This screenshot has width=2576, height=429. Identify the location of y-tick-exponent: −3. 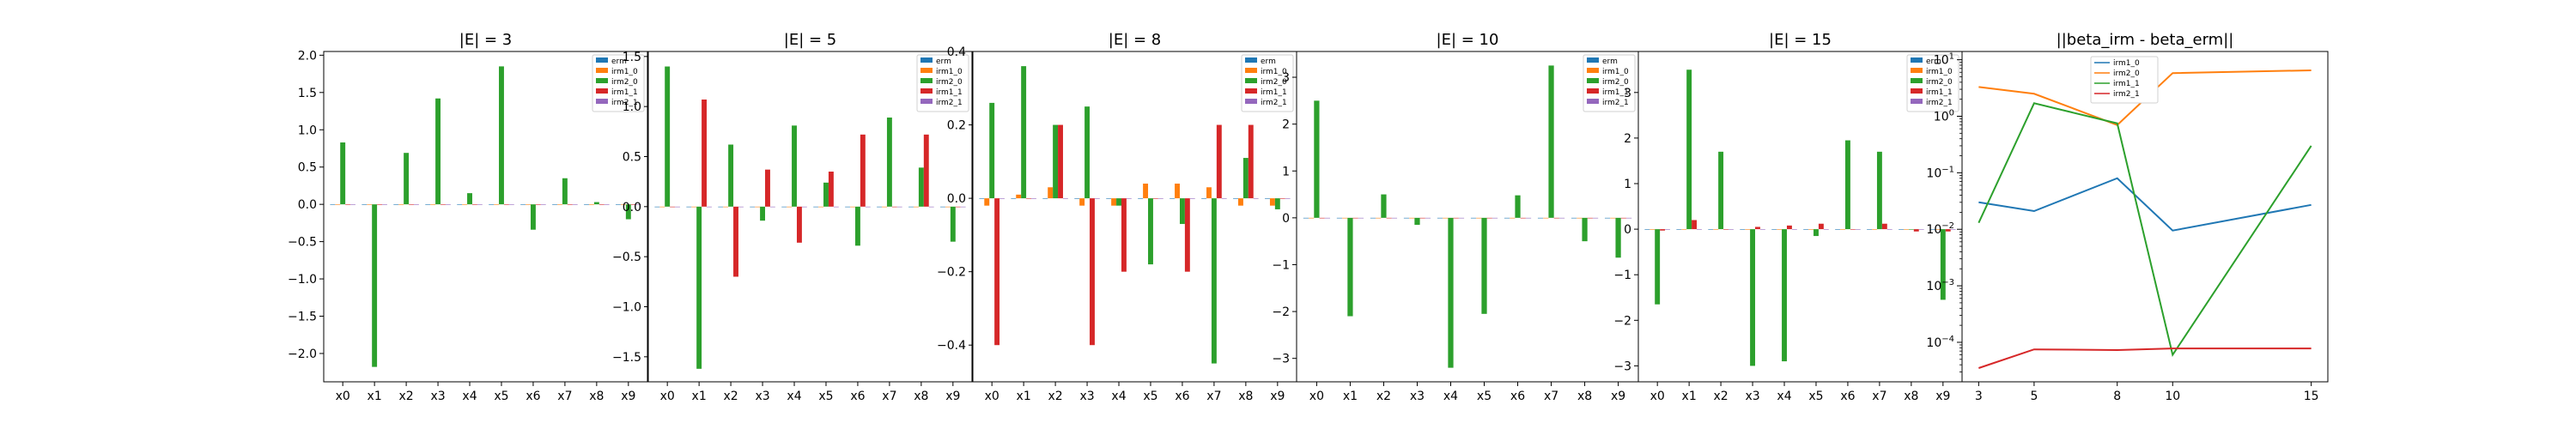
(1947, 282).